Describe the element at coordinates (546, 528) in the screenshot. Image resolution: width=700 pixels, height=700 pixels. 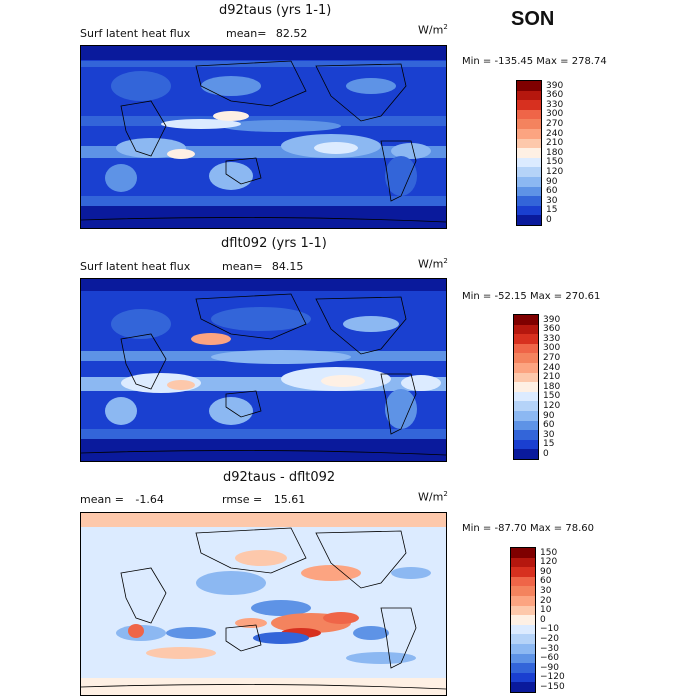
I see `panel3-max-label: Max =` at that location.